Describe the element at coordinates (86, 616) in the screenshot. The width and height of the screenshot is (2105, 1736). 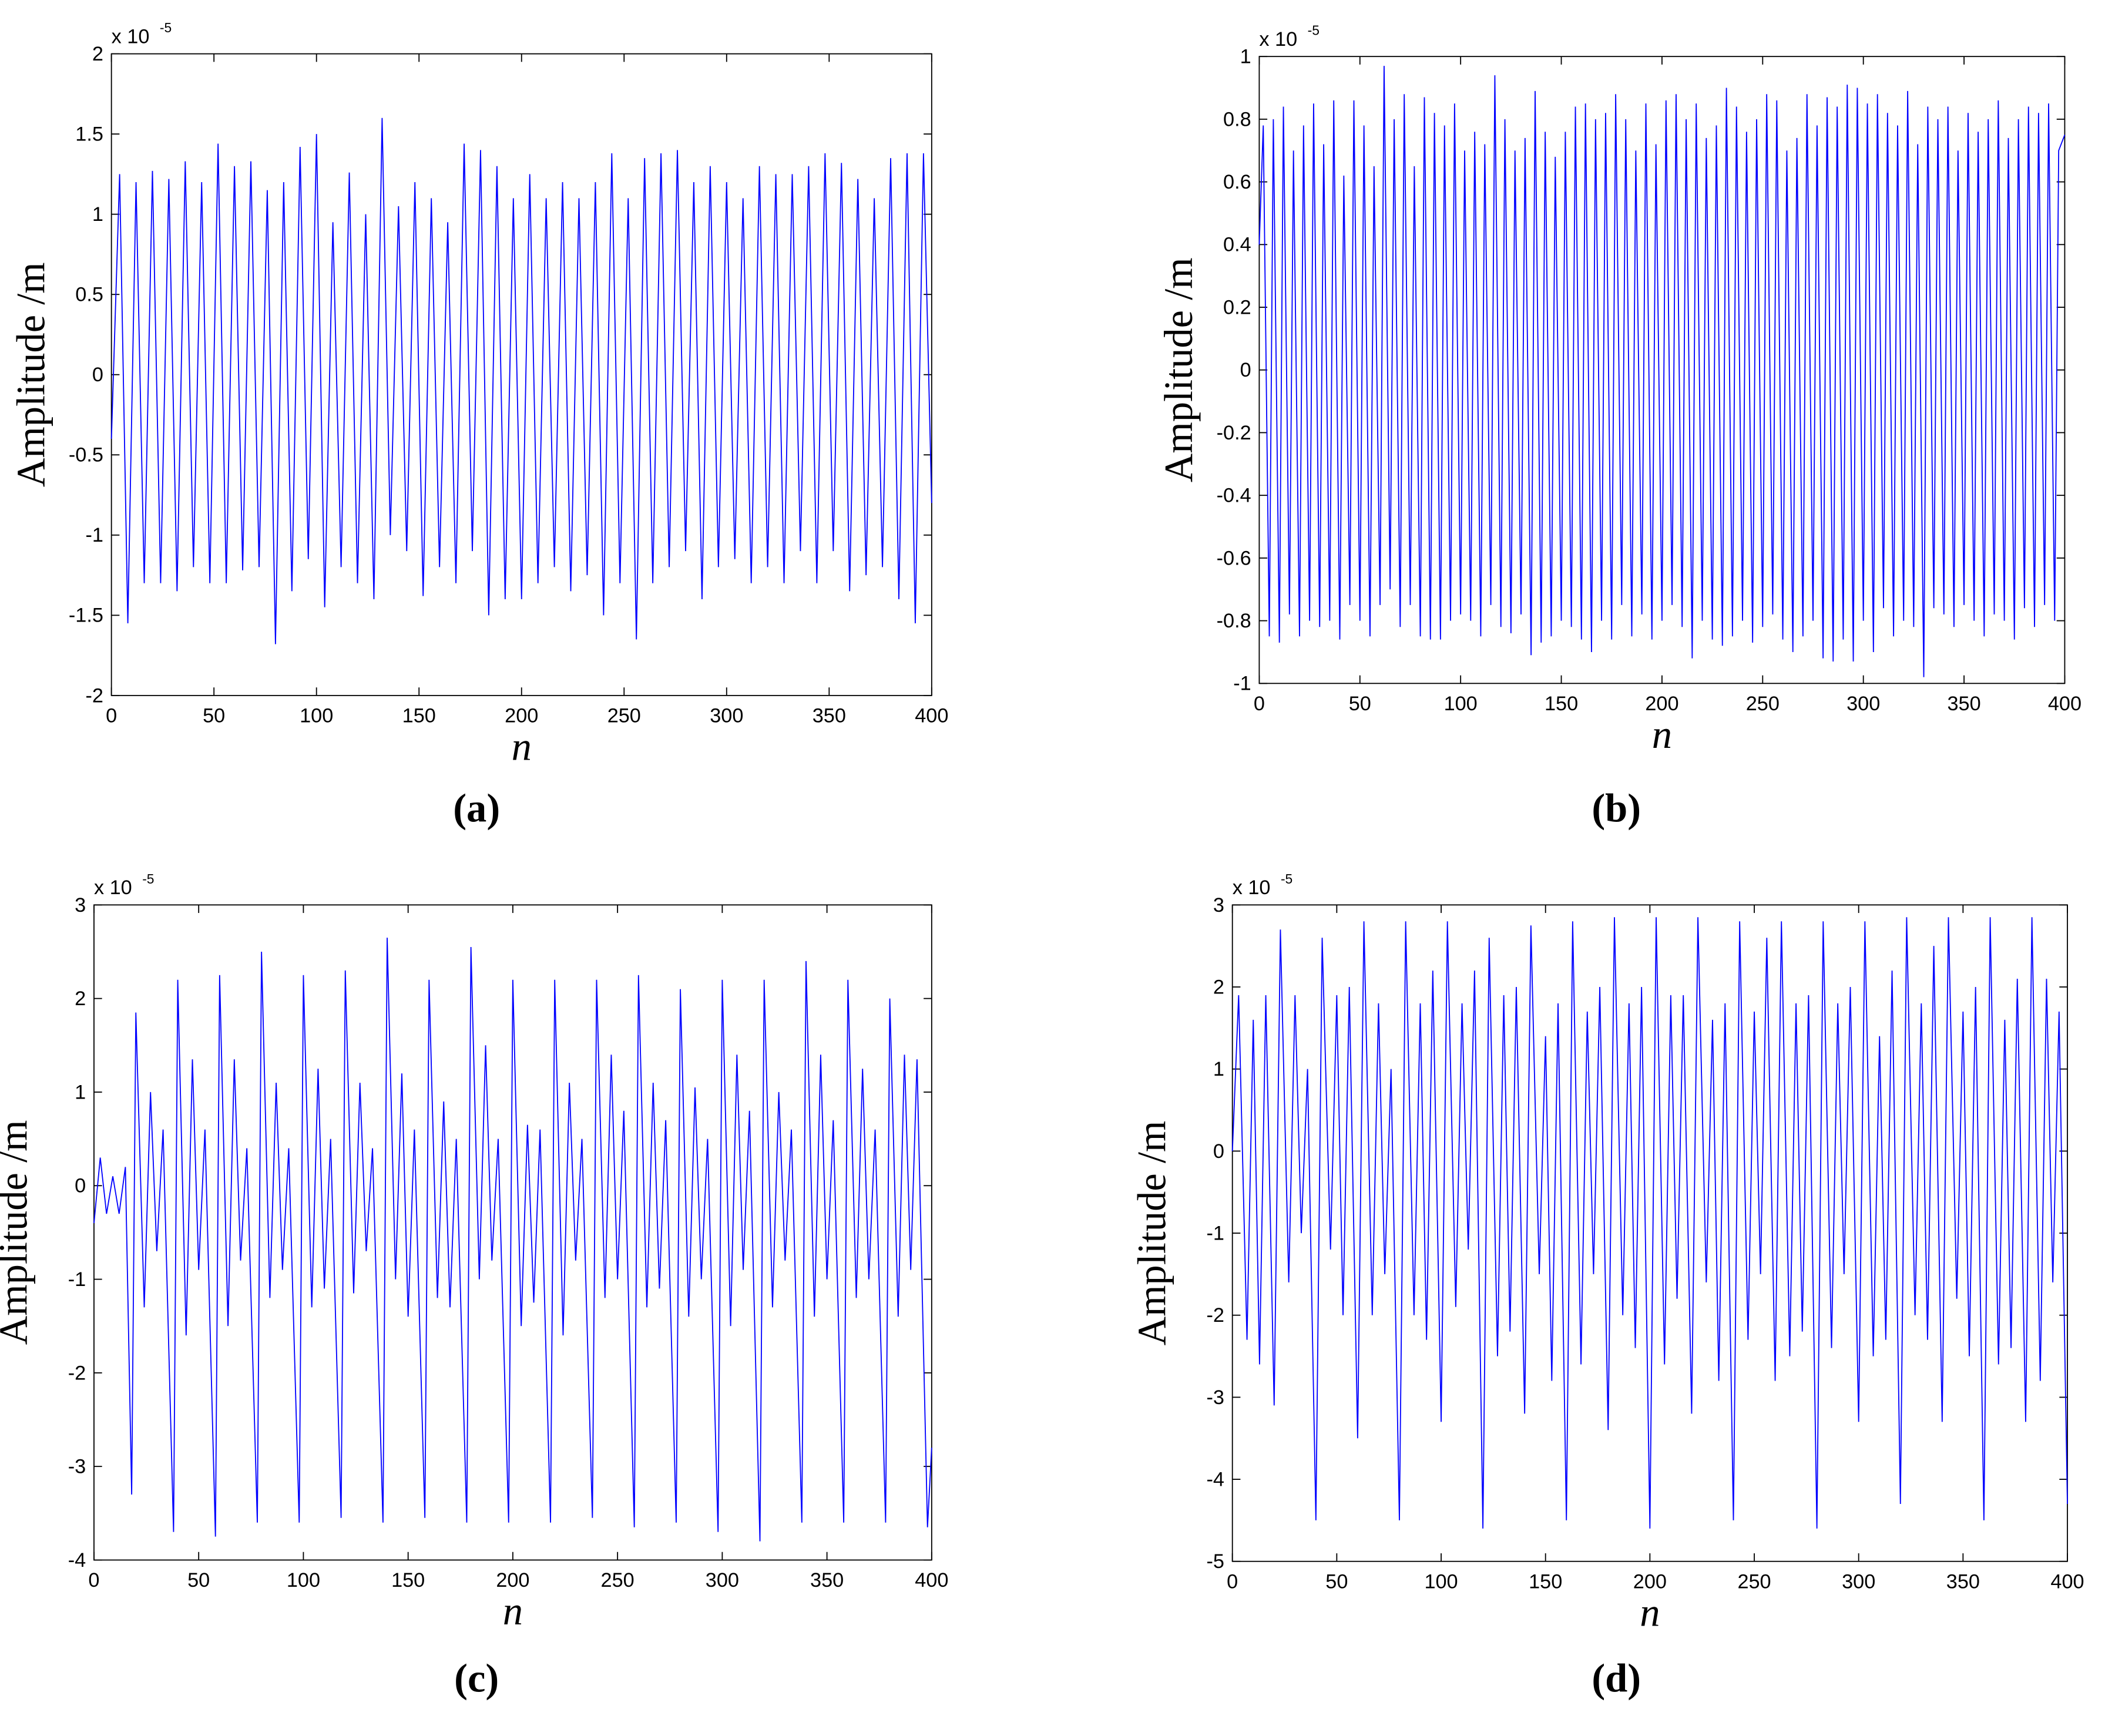
I see `y-tick-label: -1.5` at that location.